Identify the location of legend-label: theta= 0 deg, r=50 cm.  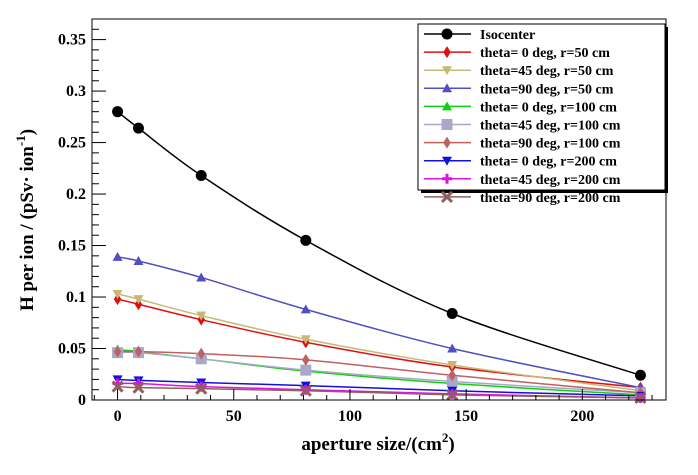
(545, 53).